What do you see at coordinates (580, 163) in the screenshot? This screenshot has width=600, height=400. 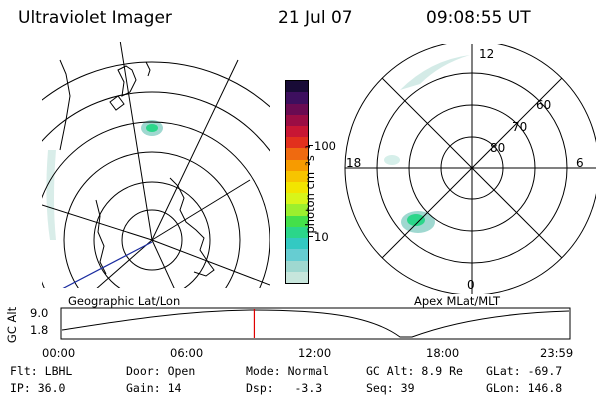 I see `mlt-label-6: 6` at bounding box center [580, 163].